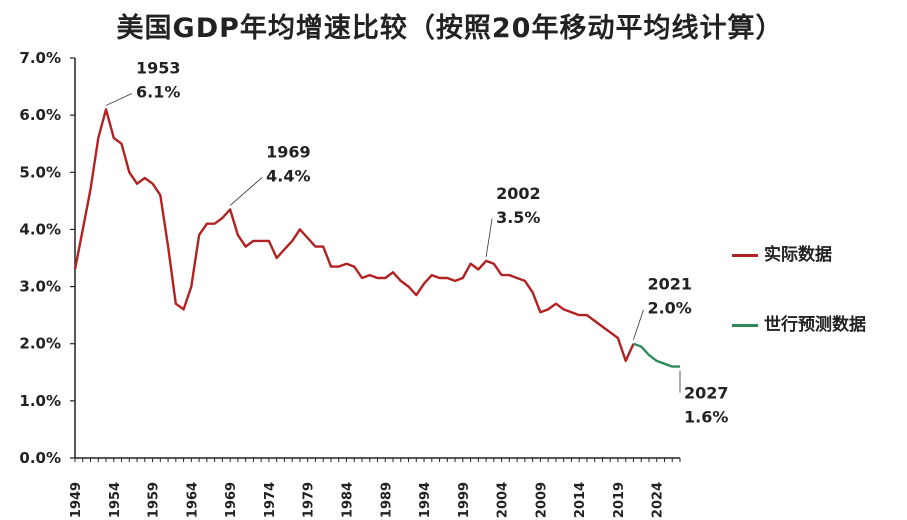 This screenshot has width=907, height=520. I want to click on y-tick-label: 0.0%, so click(40, 458).